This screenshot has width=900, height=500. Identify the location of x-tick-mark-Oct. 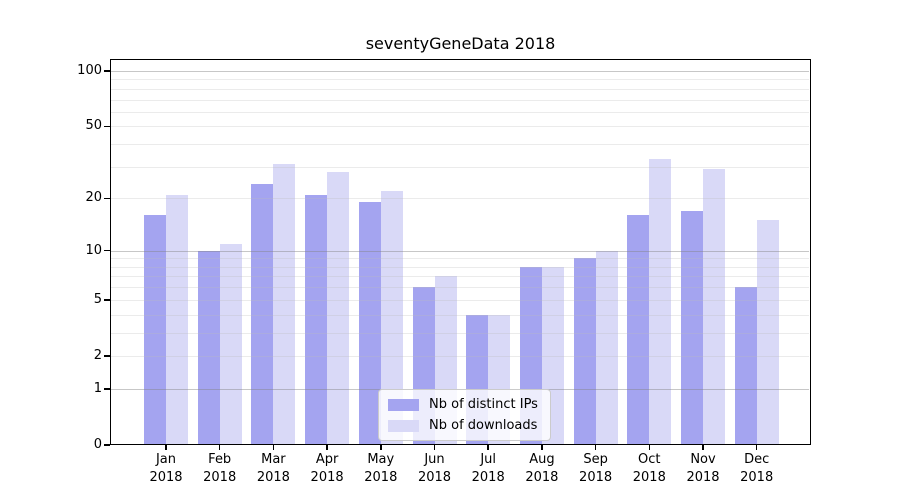
(649, 447).